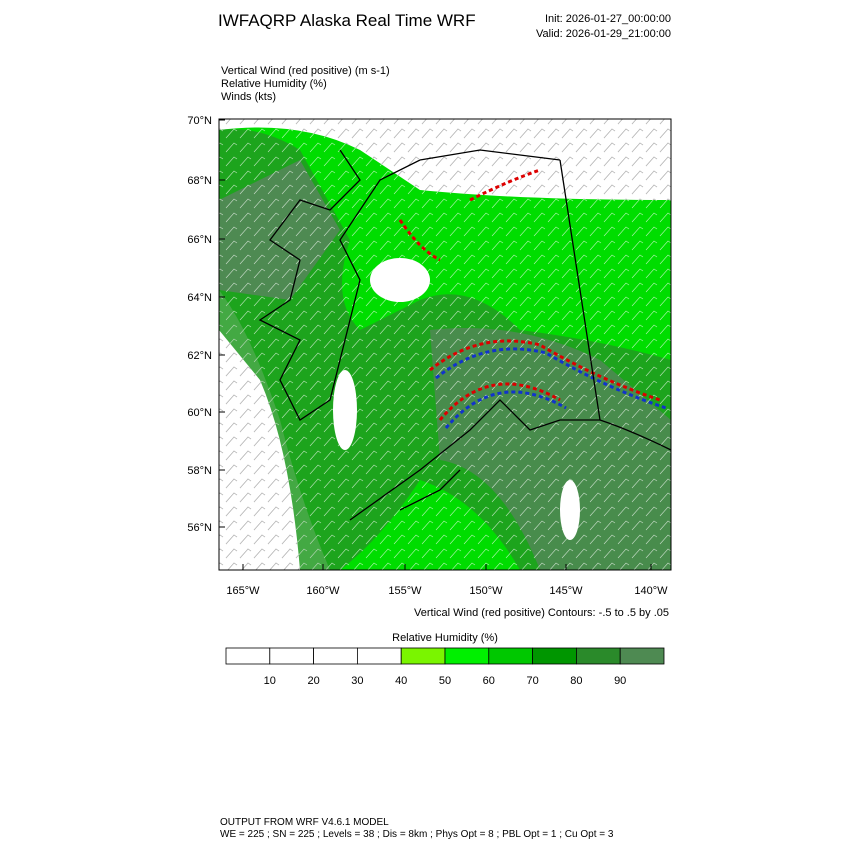 This screenshot has height=855, width=850. Describe the element at coordinates (532, 681) in the screenshot. I see `colorbar-label: 70` at that location.